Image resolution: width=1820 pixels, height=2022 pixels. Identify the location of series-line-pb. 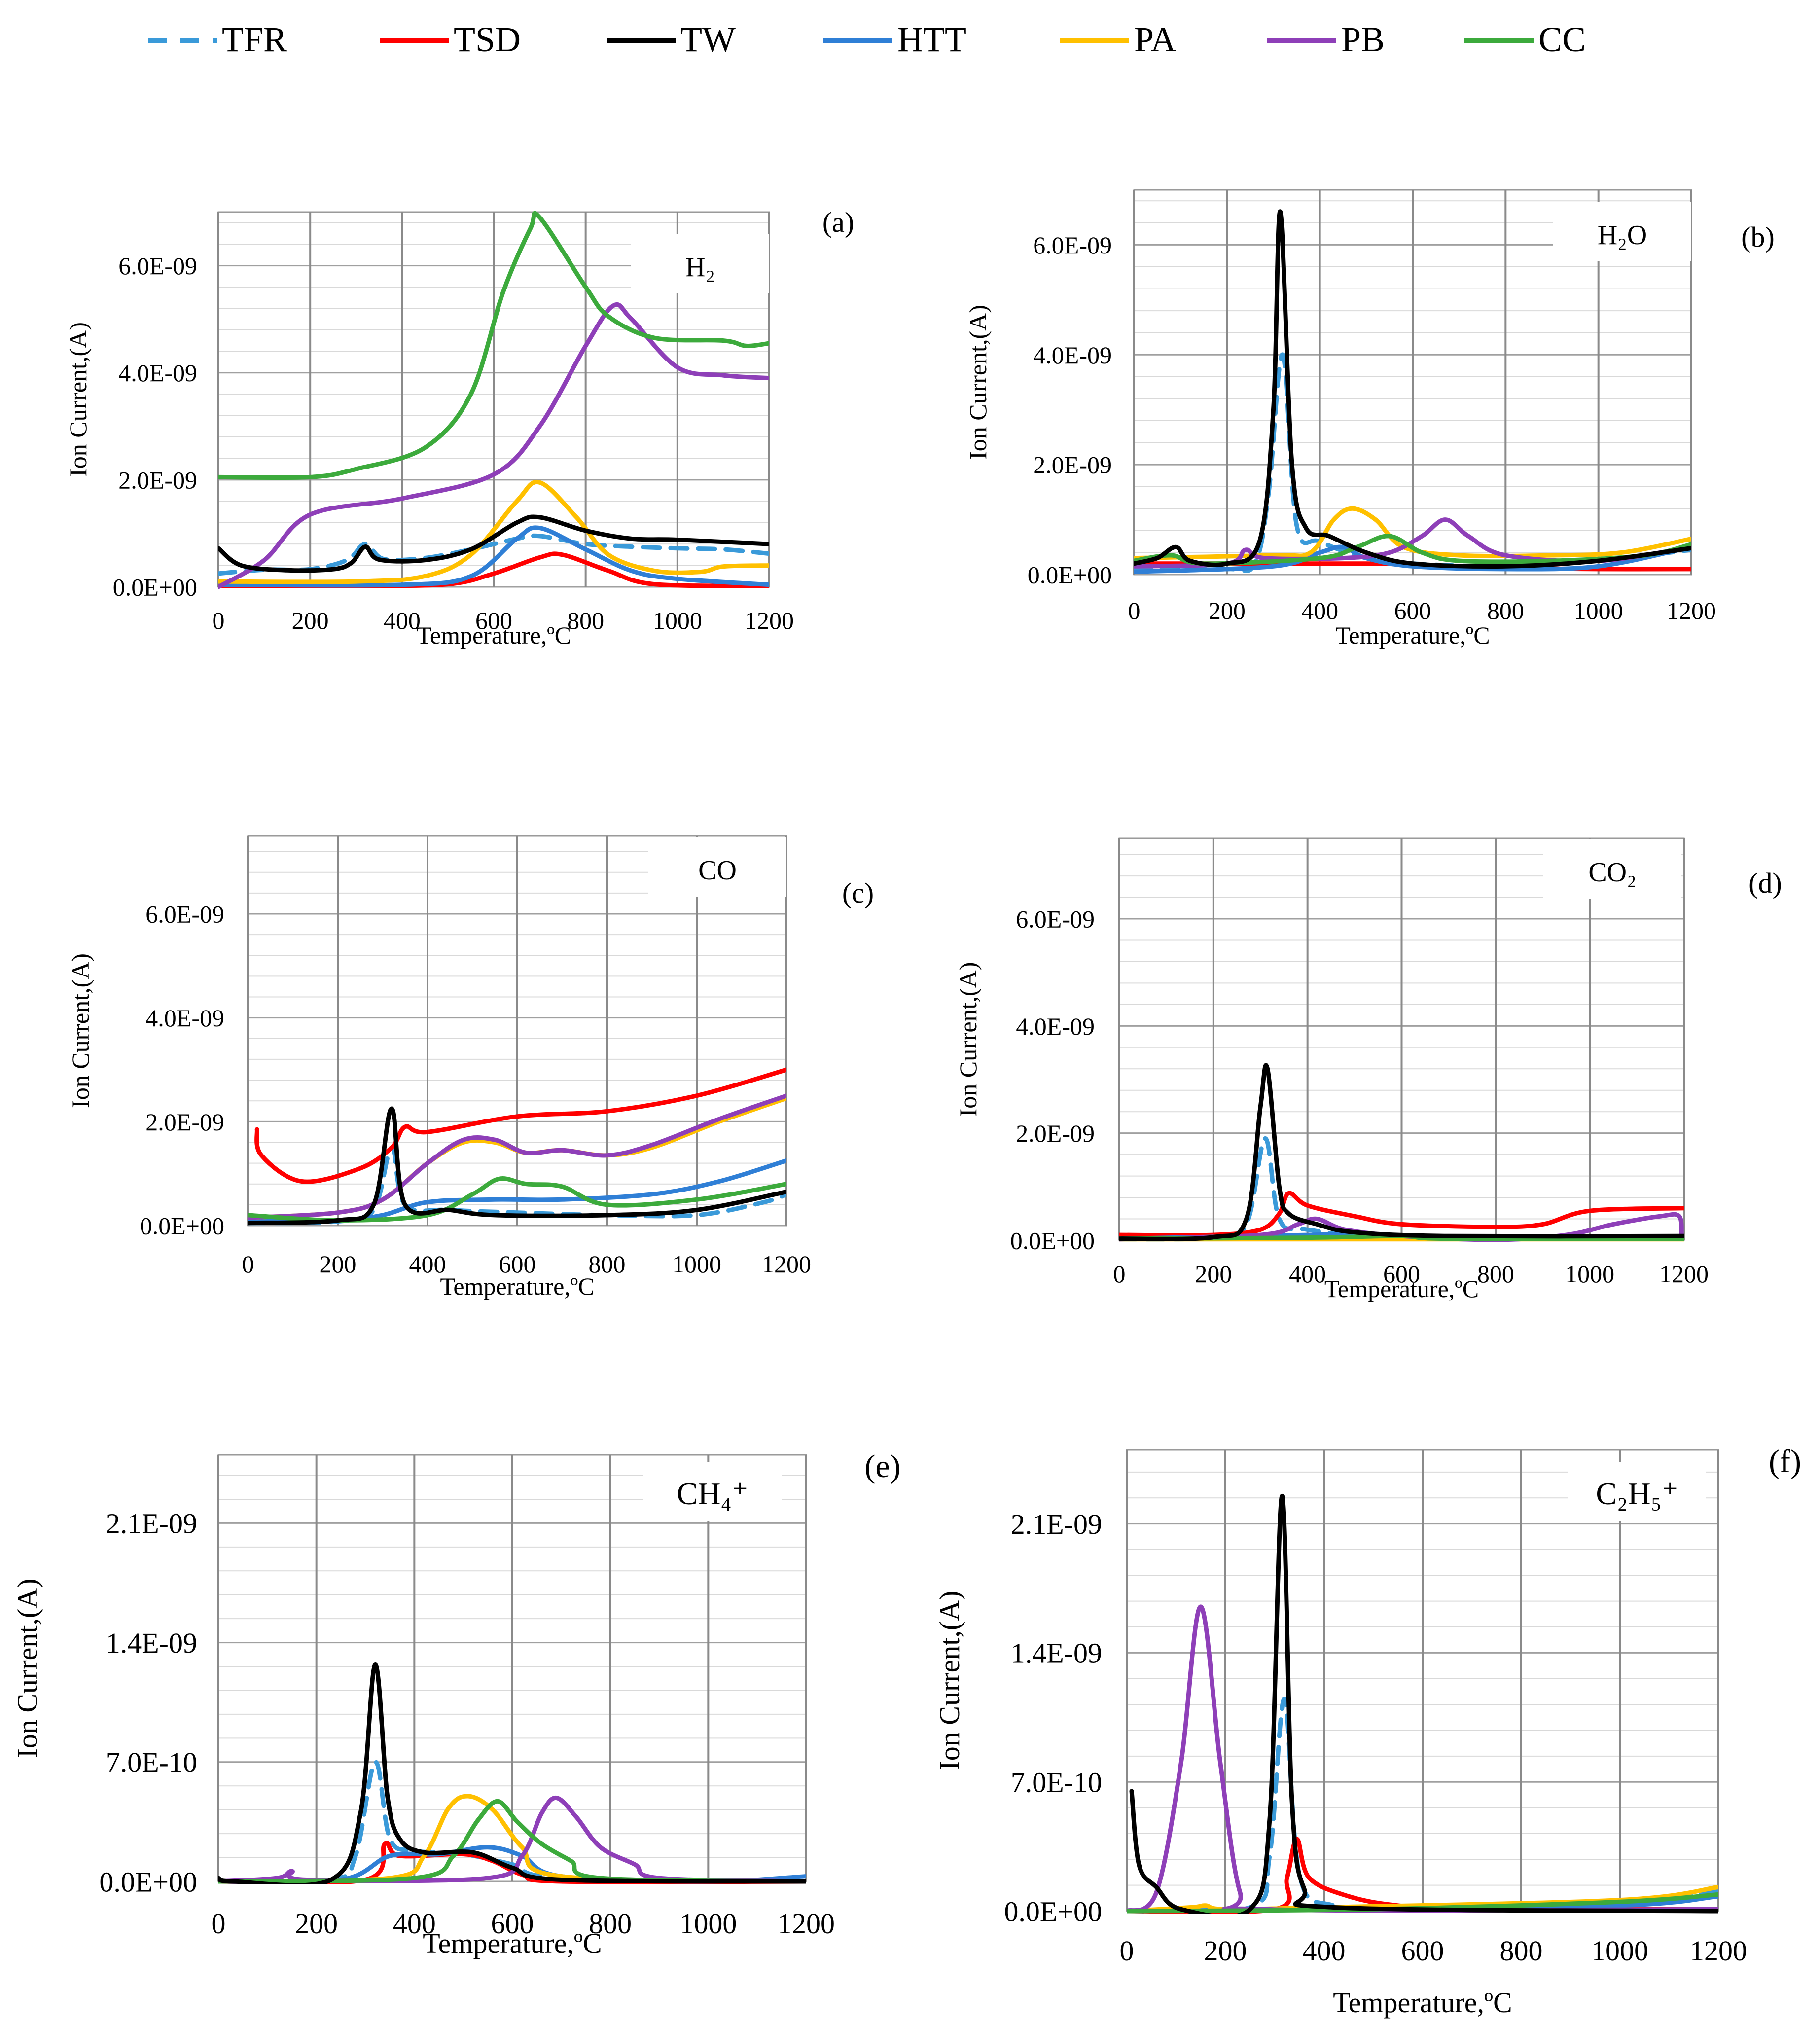
(517, 1156).